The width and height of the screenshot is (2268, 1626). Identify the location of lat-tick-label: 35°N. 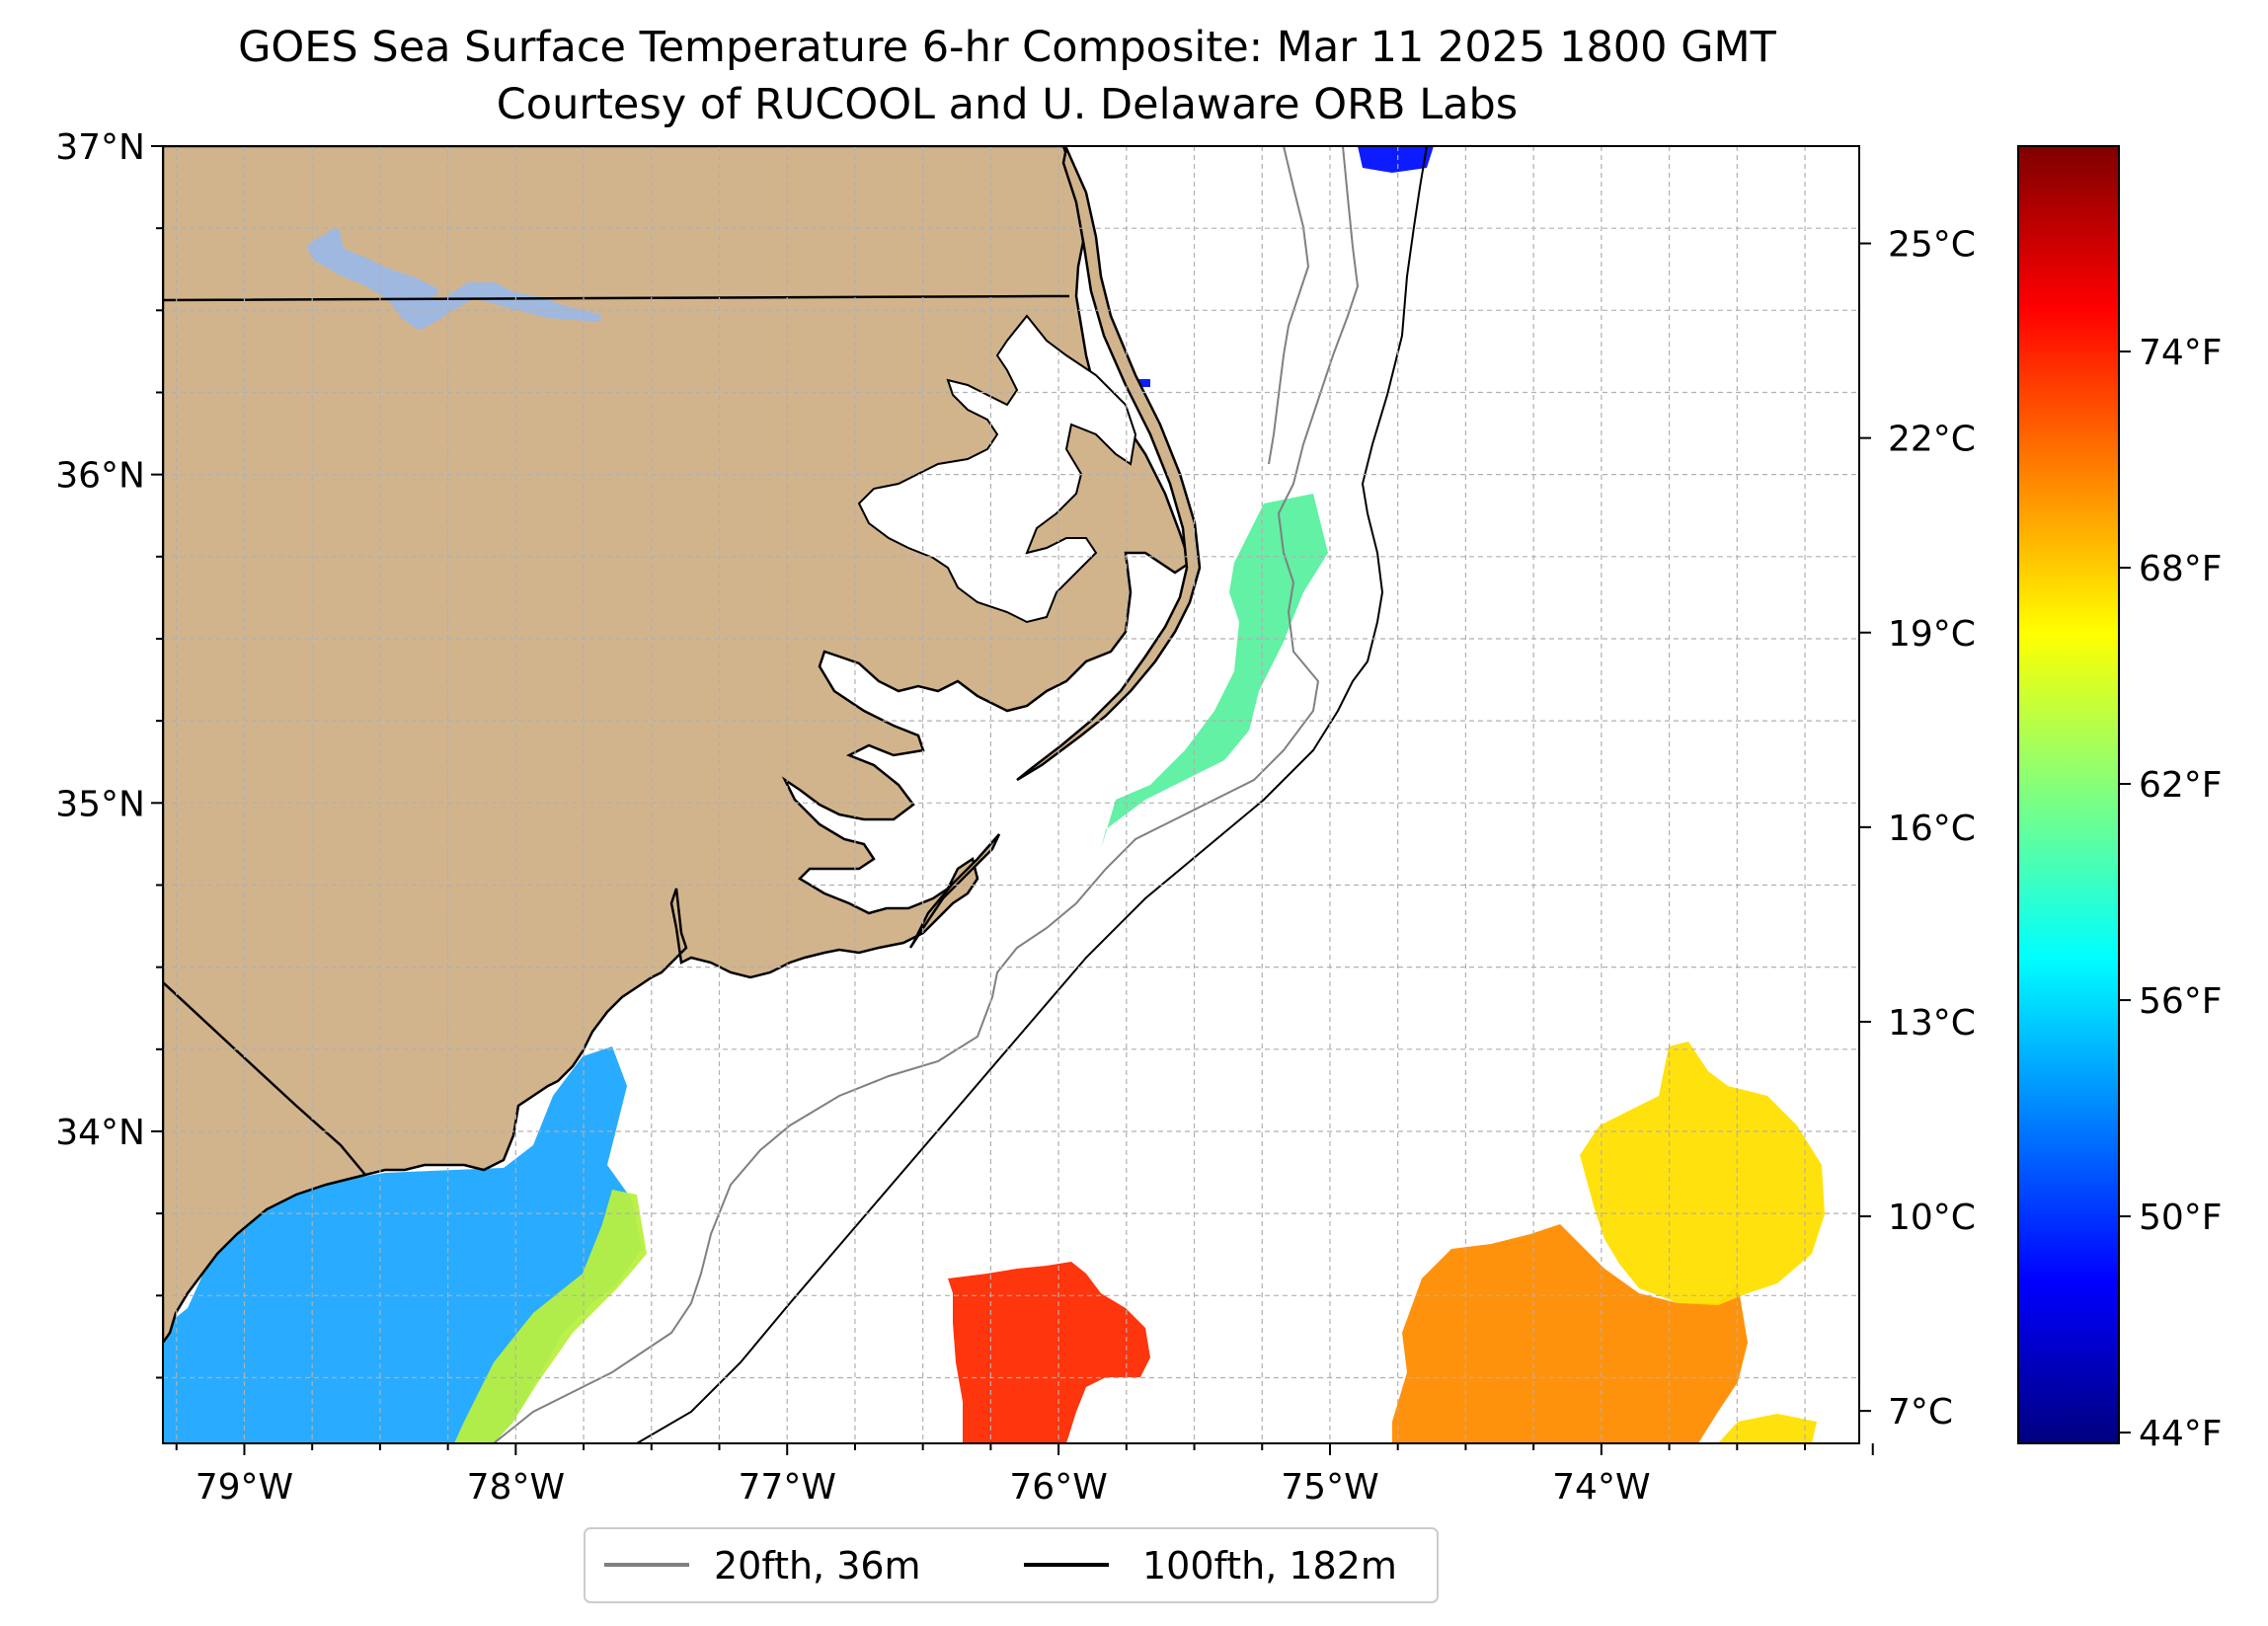
(100, 804).